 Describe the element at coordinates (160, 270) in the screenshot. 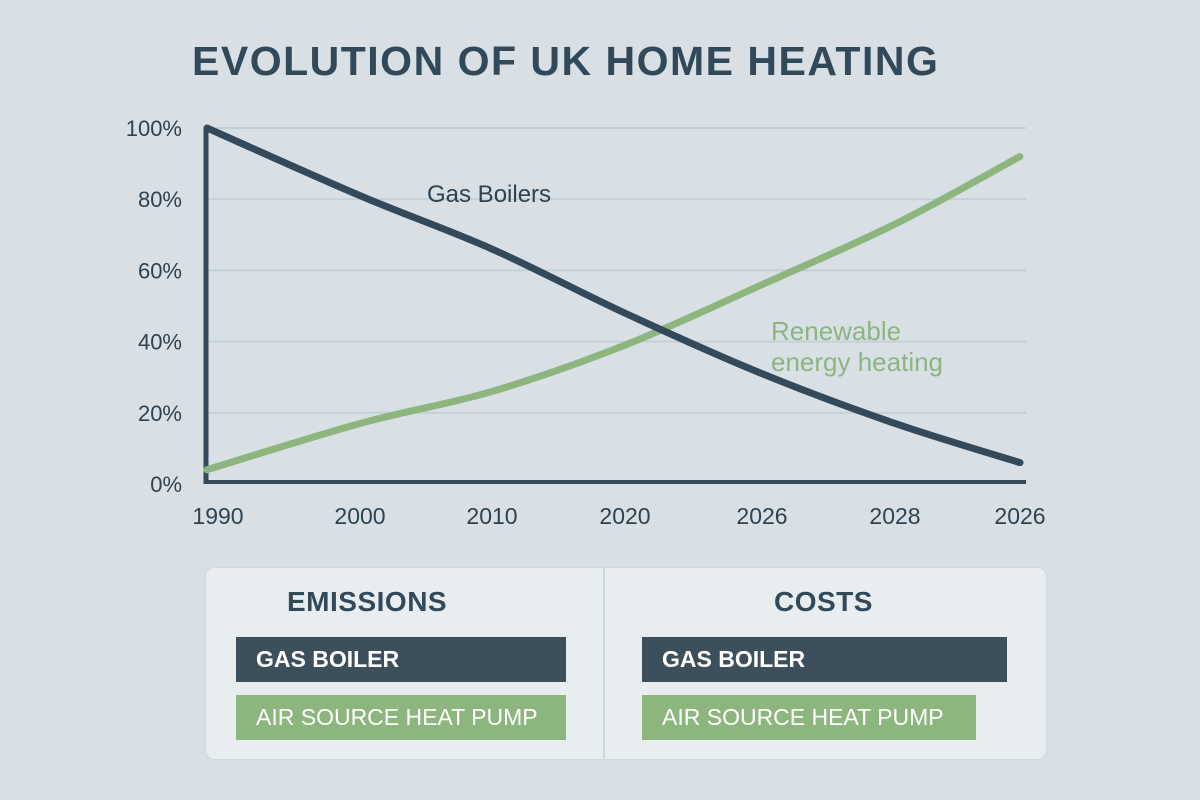

I see `y-tick-label: 60%` at that location.